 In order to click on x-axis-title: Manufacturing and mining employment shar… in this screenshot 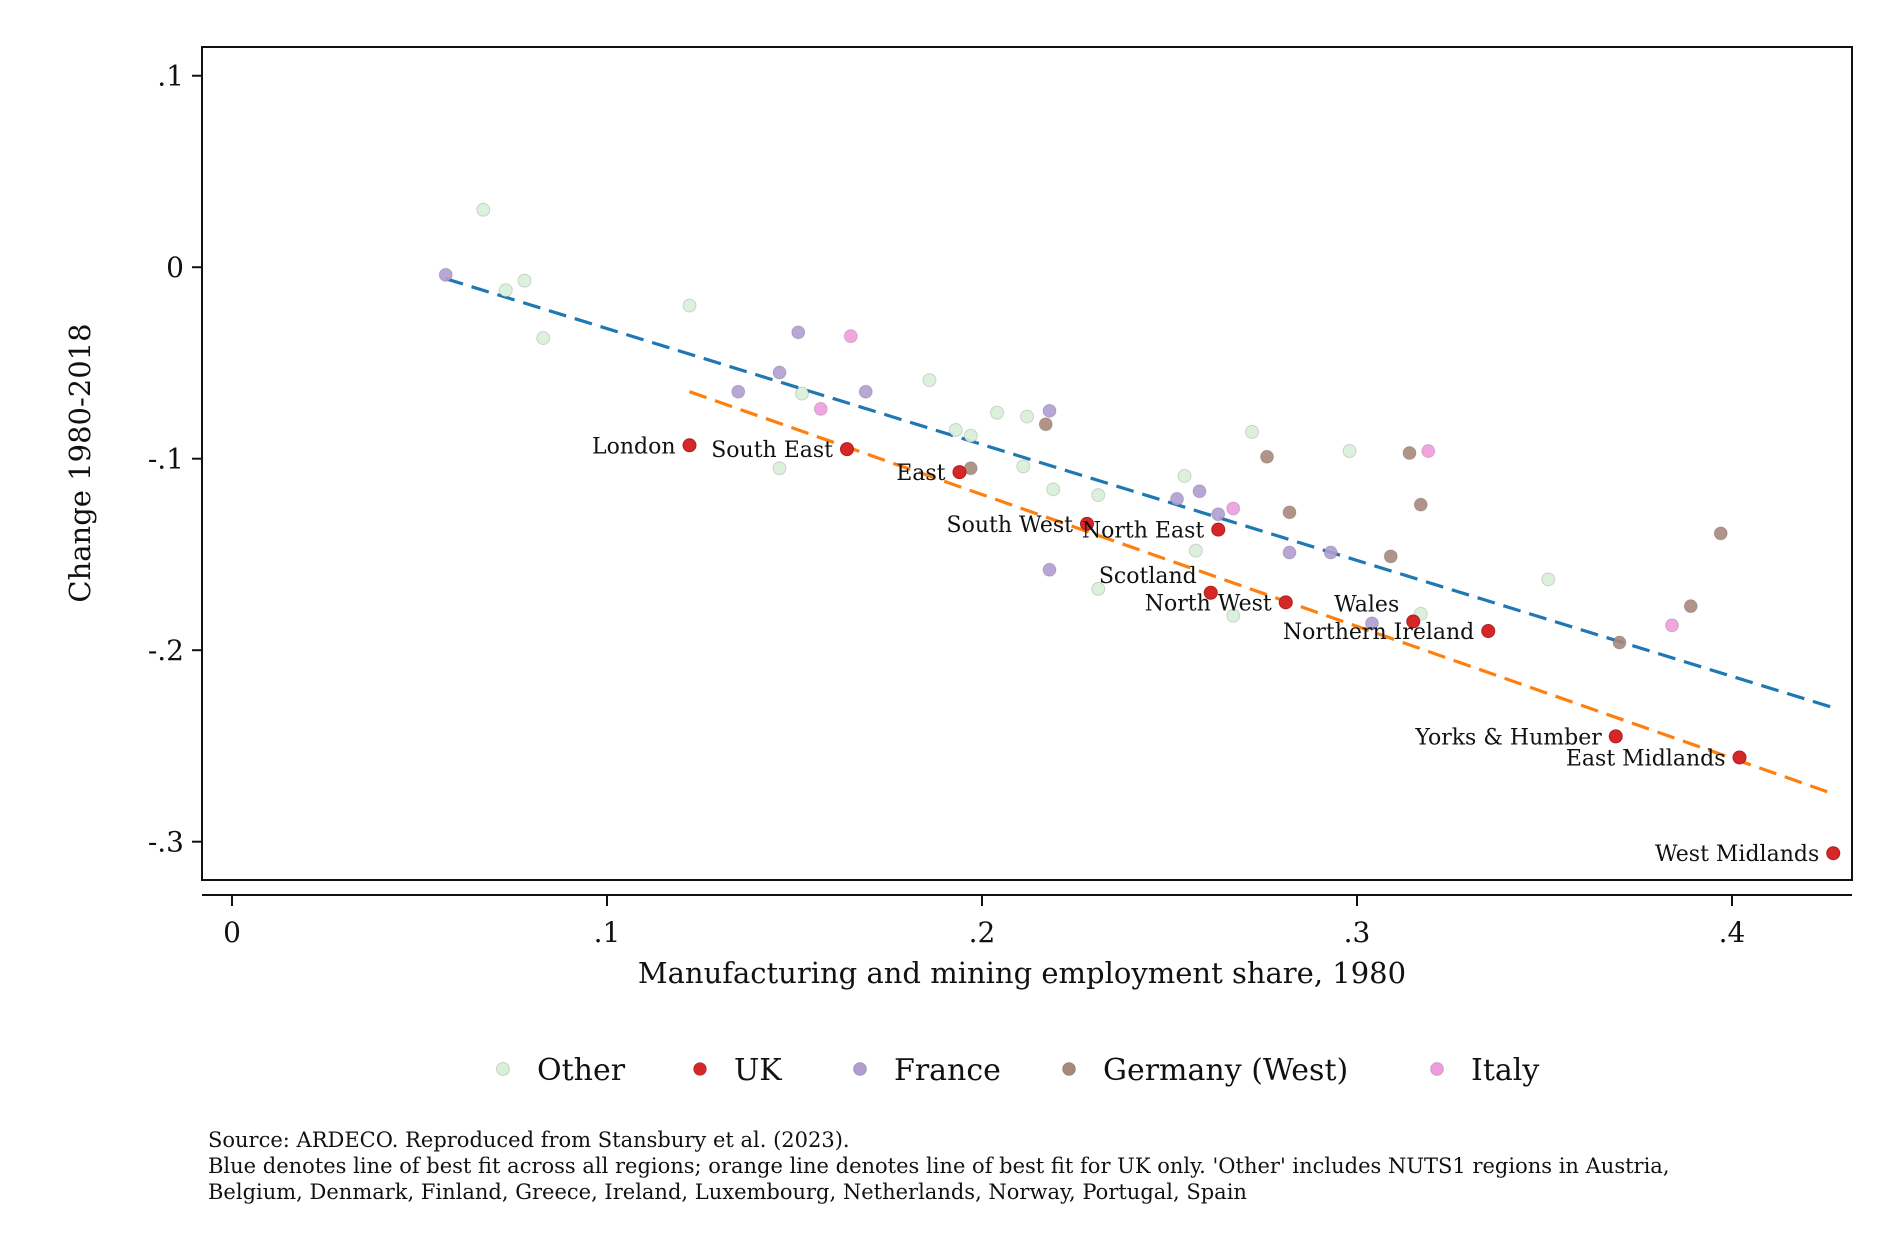, I will do `click(1022, 973)`.